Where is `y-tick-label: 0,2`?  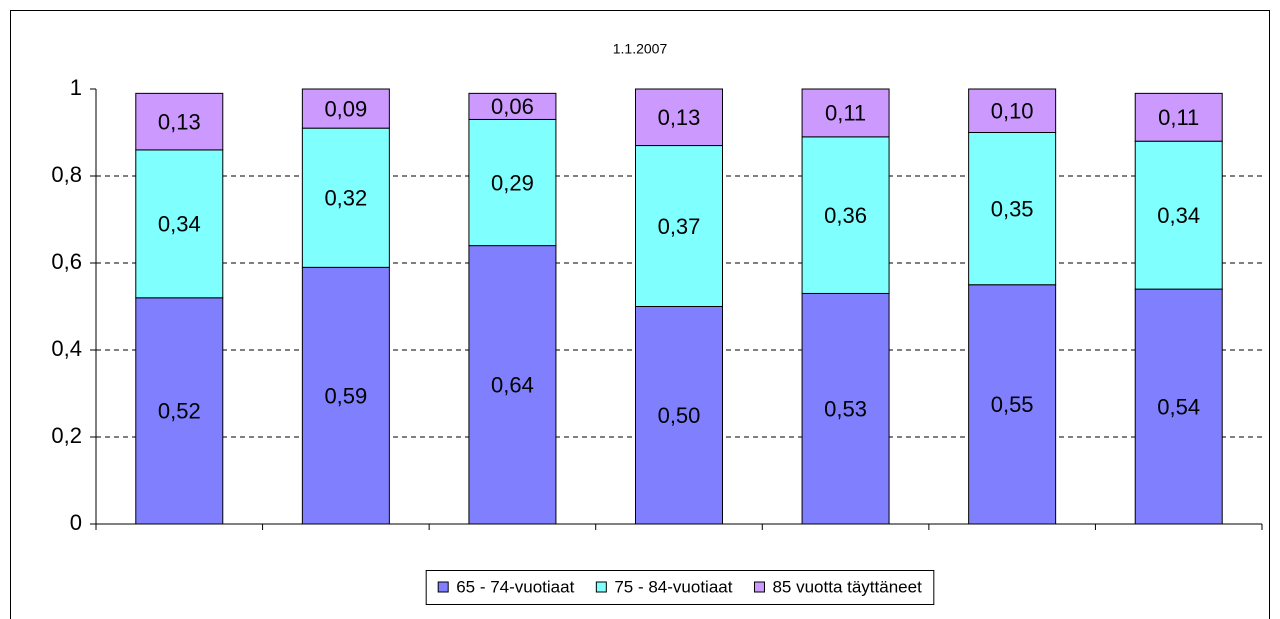
y-tick-label: 0,2 is located at coordinates (66, 435).